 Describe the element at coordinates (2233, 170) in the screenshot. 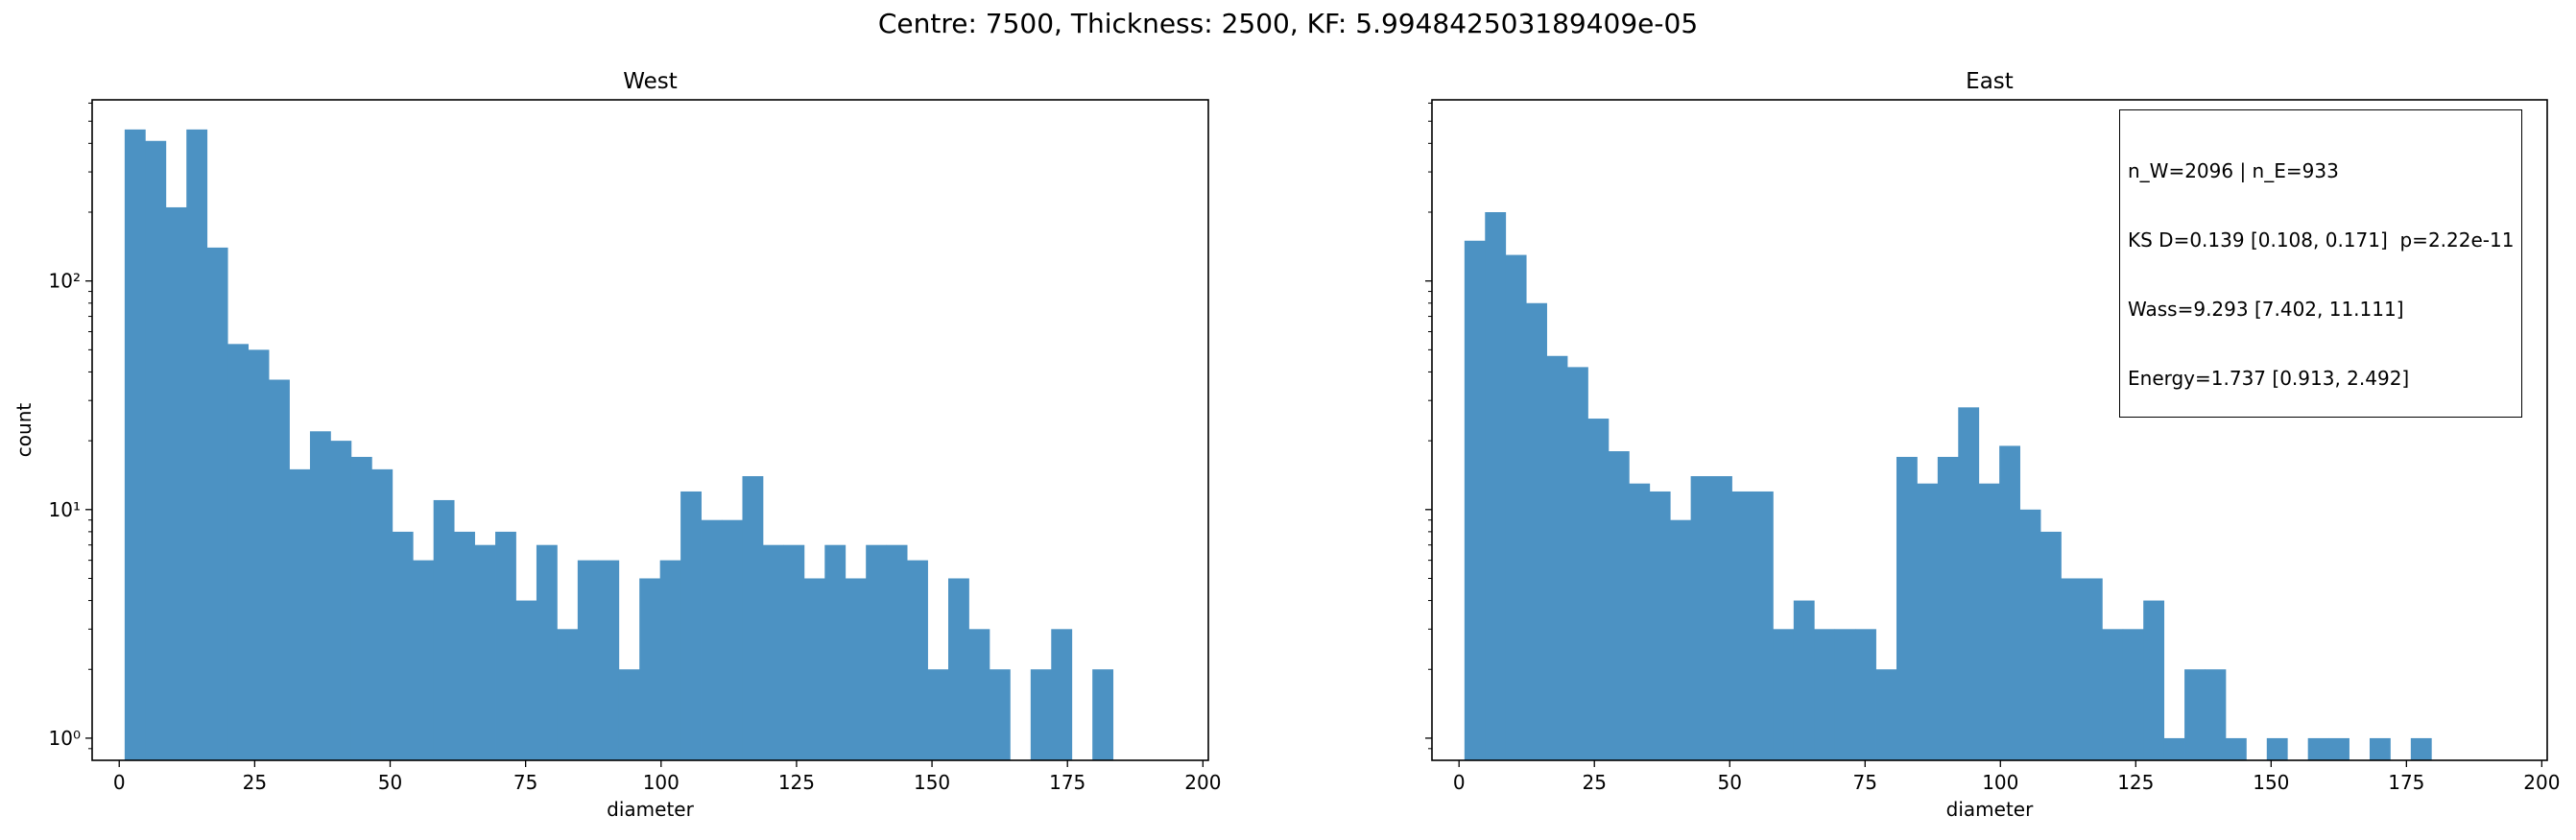

I see `stats-line-counts: n_W=2096 | n_E=933` at that location.